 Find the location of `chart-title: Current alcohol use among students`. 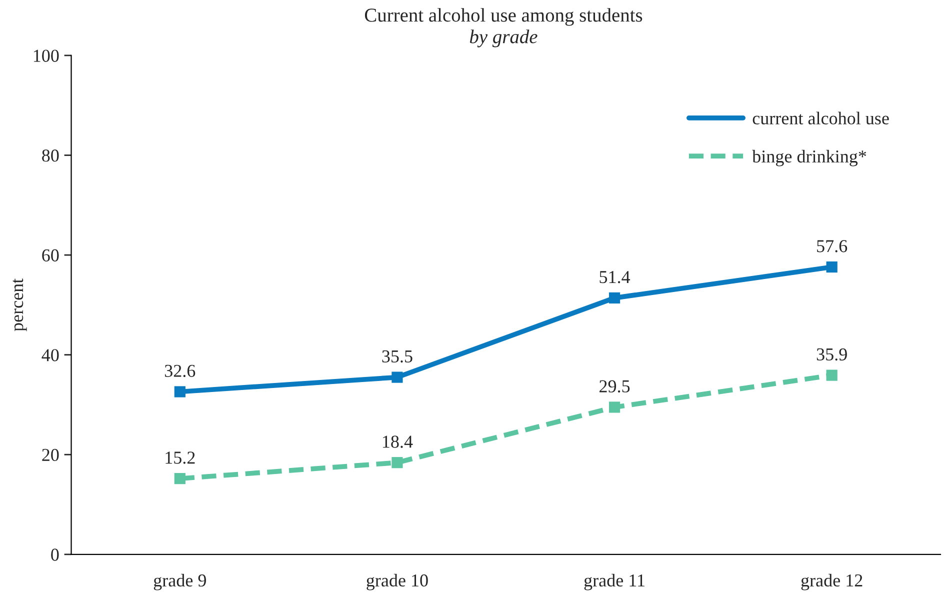

chart-title: Current alcohol use among students is located at coordinates (503, 17).